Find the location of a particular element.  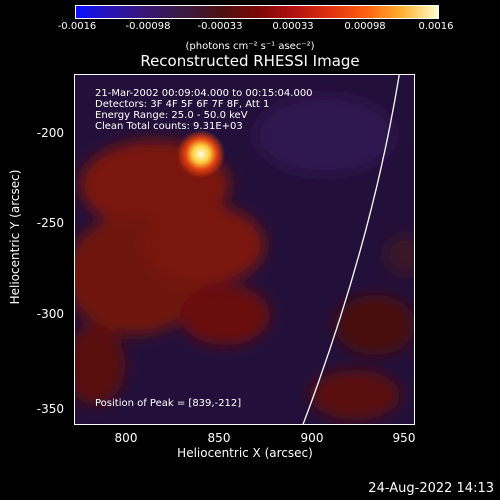

x-tick: 900 is located at coordinates (312, 438).